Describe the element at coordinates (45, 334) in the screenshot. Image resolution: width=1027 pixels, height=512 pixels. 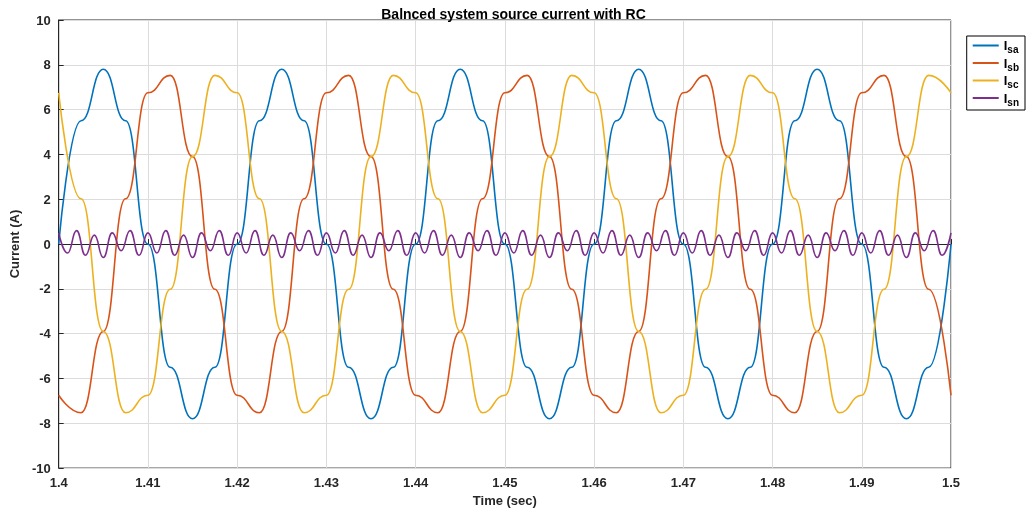
I see `y-tick-label: -4` at that location.